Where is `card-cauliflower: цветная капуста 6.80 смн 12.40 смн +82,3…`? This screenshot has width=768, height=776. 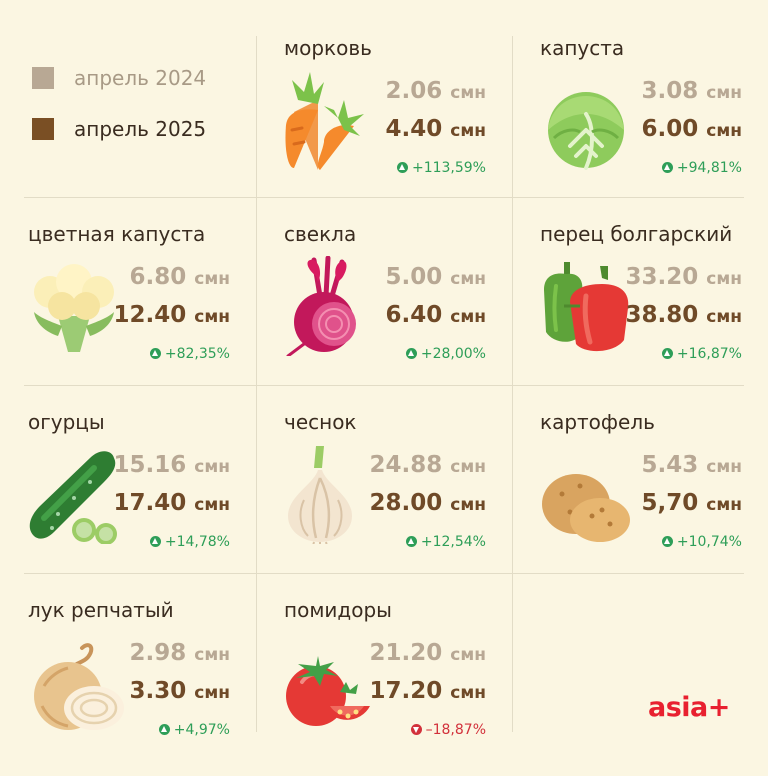
card-cauliflower: цветная капуста 6.80 смн 12.40 смн +82,3… is located at coordinates (129, 311).